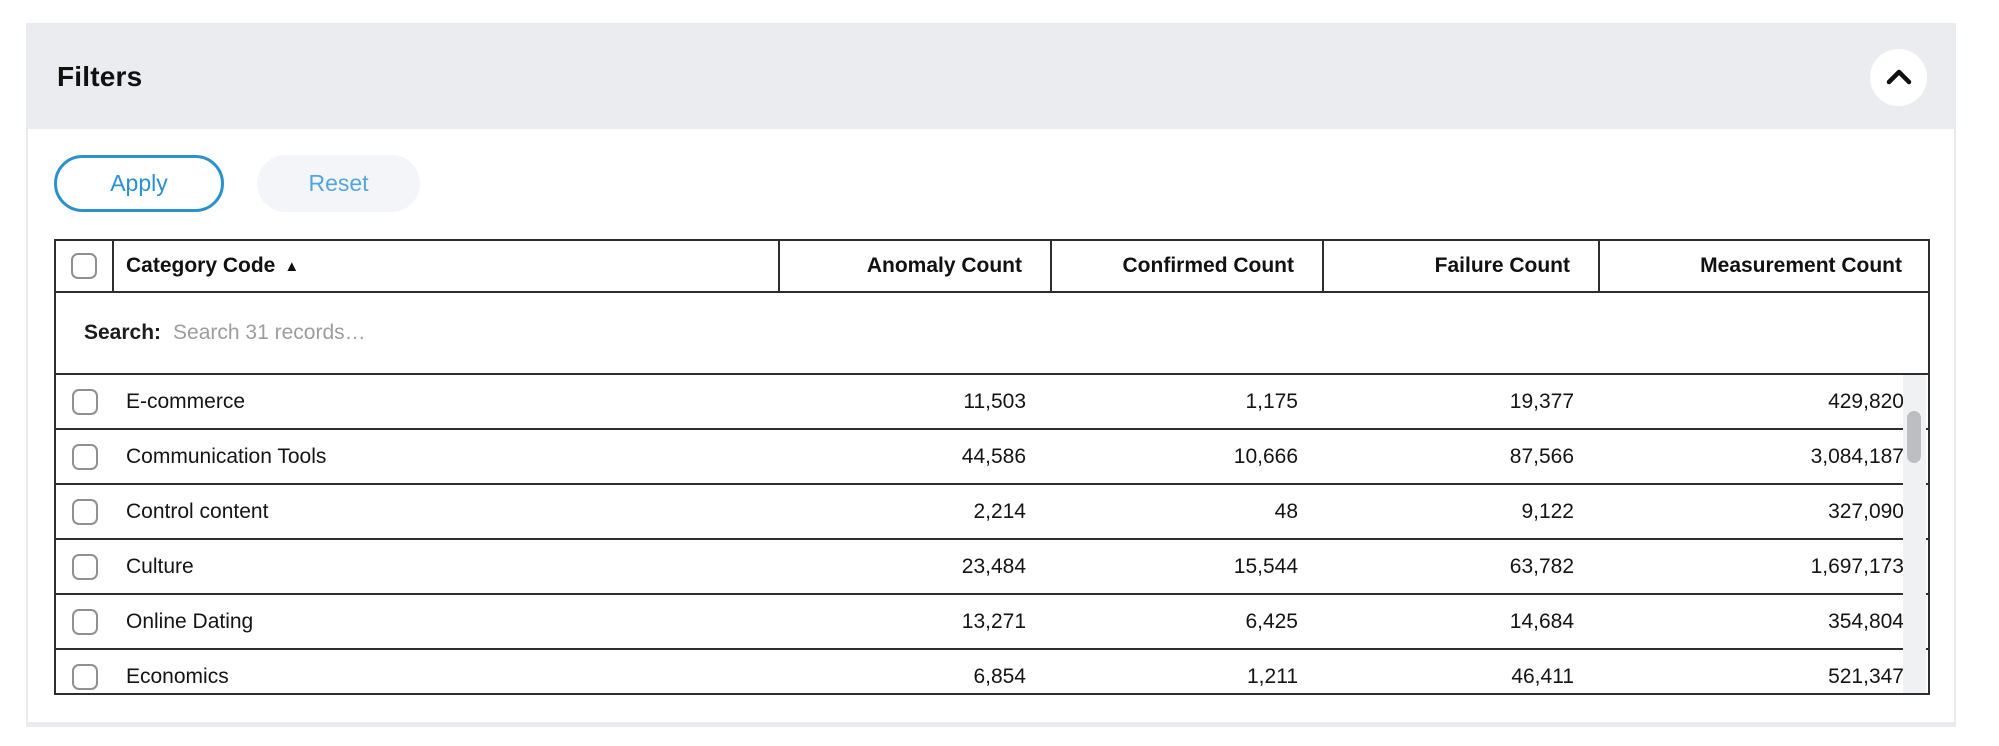 The height and width of the screenshot is (746, 1999). I want to click on confirmed-count-cell: 10,666, so click(1265, 456).